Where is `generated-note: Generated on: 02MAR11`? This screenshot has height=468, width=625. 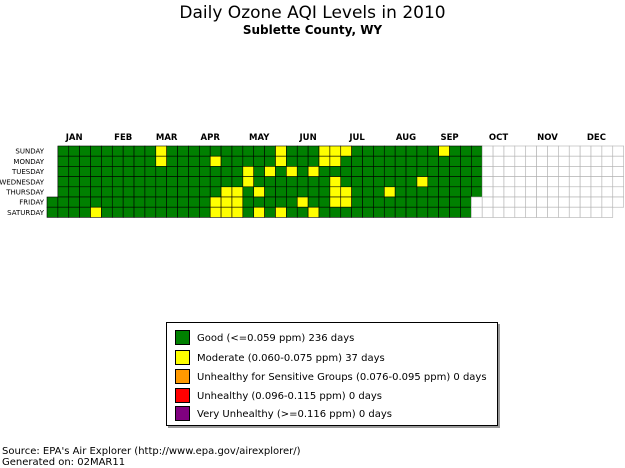
generated-note: Generated on: 02MAR11 is located at coordinates (64, 462).